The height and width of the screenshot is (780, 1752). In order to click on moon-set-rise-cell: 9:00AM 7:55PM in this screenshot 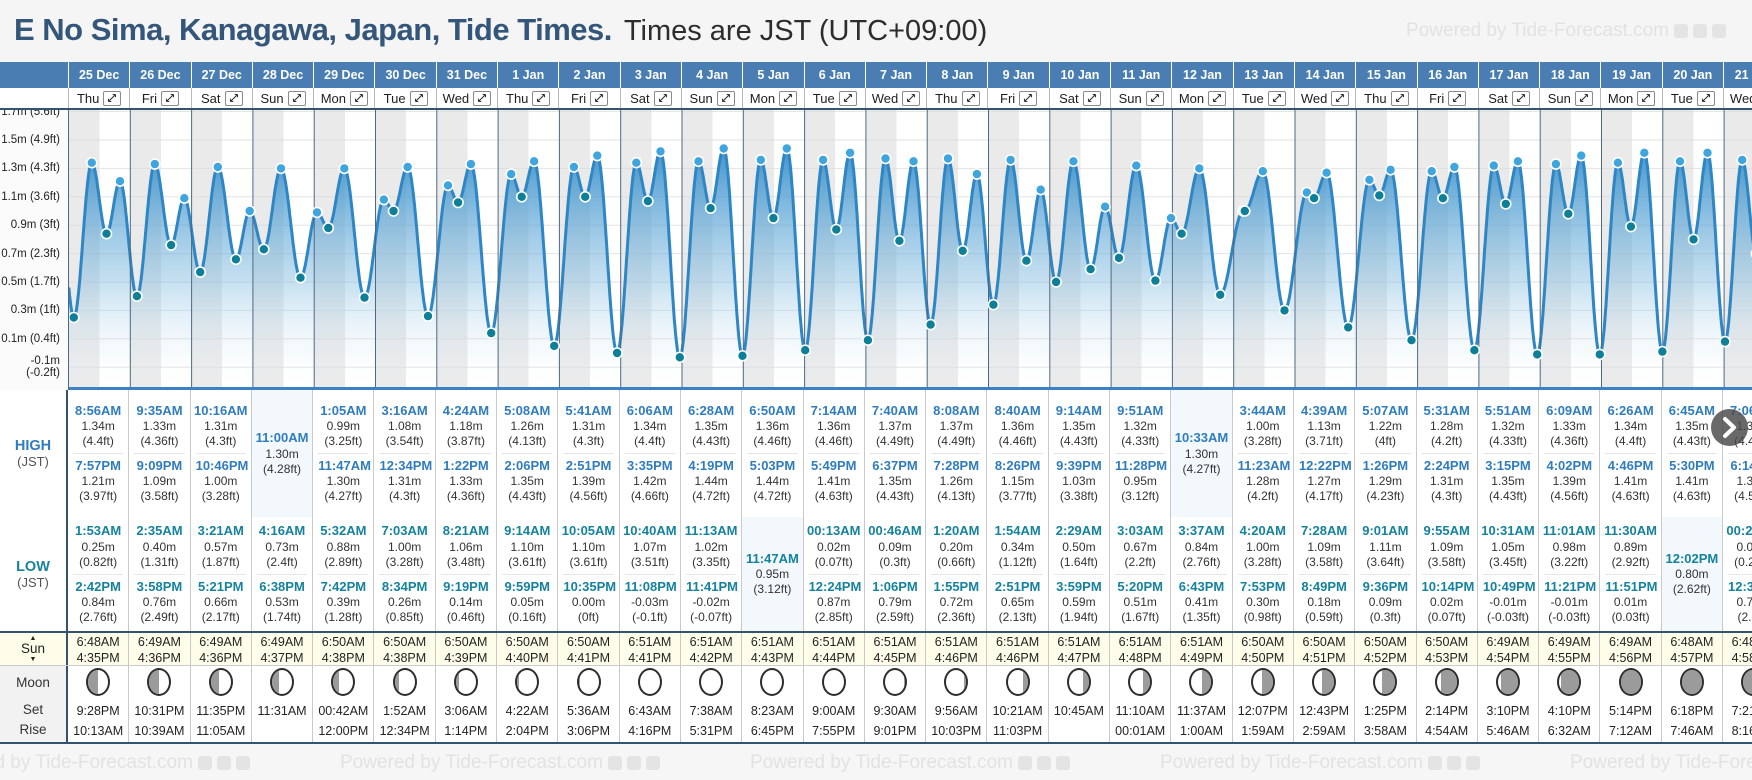, I will do `click(834, 720)`.